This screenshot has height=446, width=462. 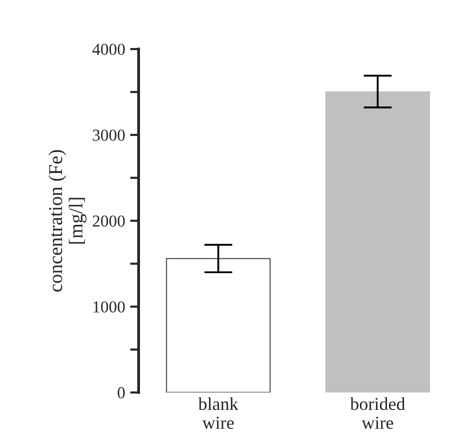 I want to click on x-tick-label: borided wire, so click(x=378, y=413).